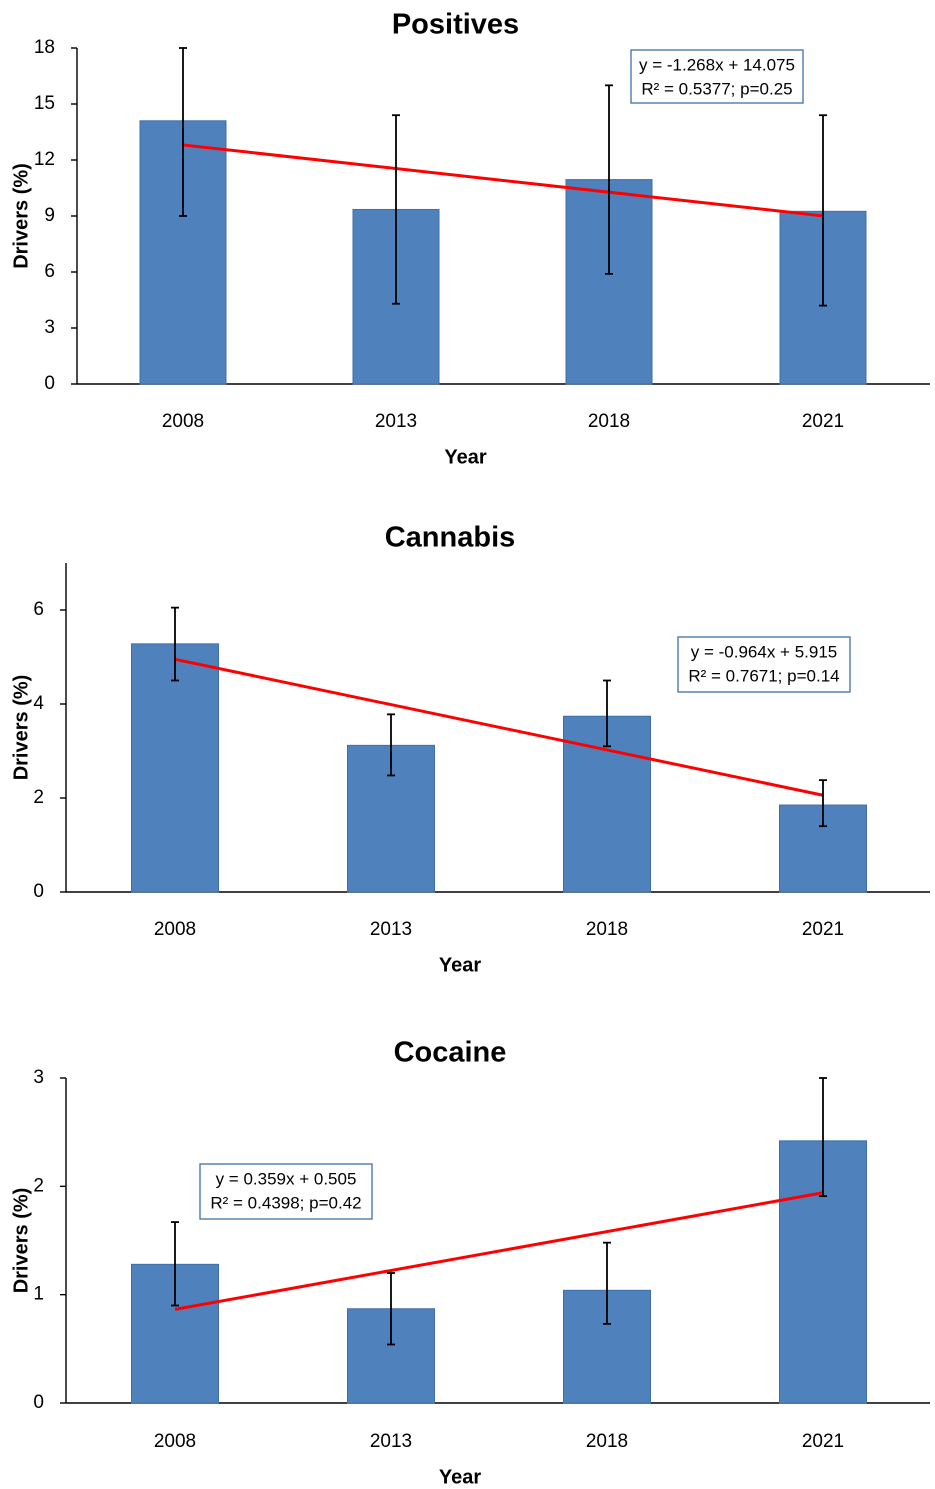  What do you see at coordinates (717, 64) in the screenshot?
I see `equation-line1: y = -1.268x + 14.075` at bounding box center [717, 64].